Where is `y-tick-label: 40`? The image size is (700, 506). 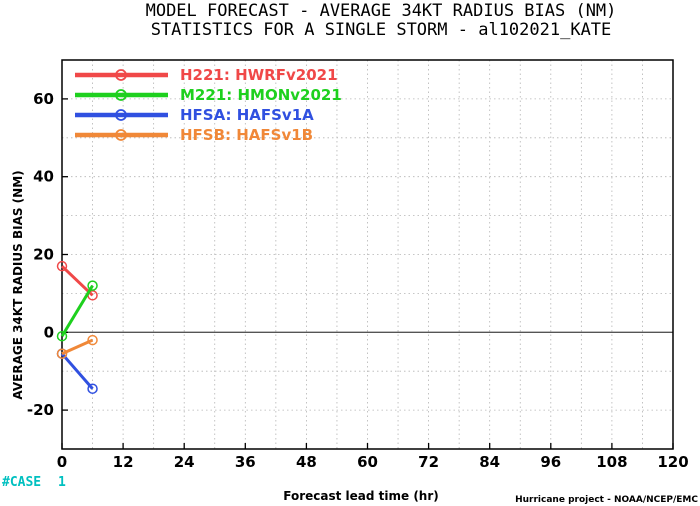
y-tick-label: 40 is located at coordinates (43, 177).